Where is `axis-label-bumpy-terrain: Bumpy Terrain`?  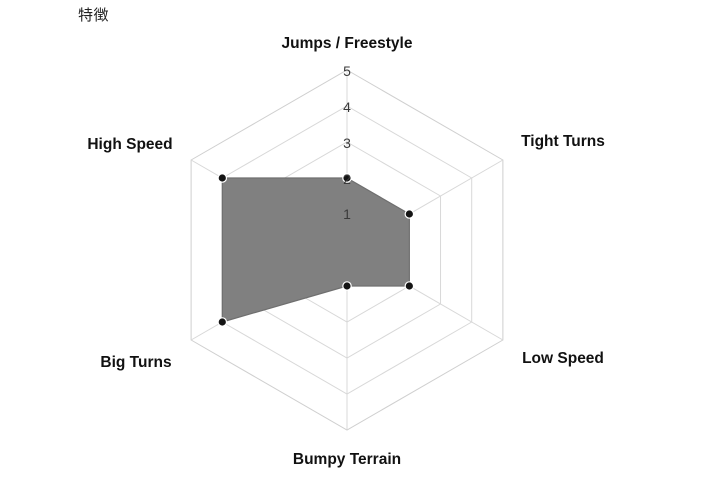
axis-label-bumpy-terrain: Bumpy Terrain is located at coordinates (347, 459).